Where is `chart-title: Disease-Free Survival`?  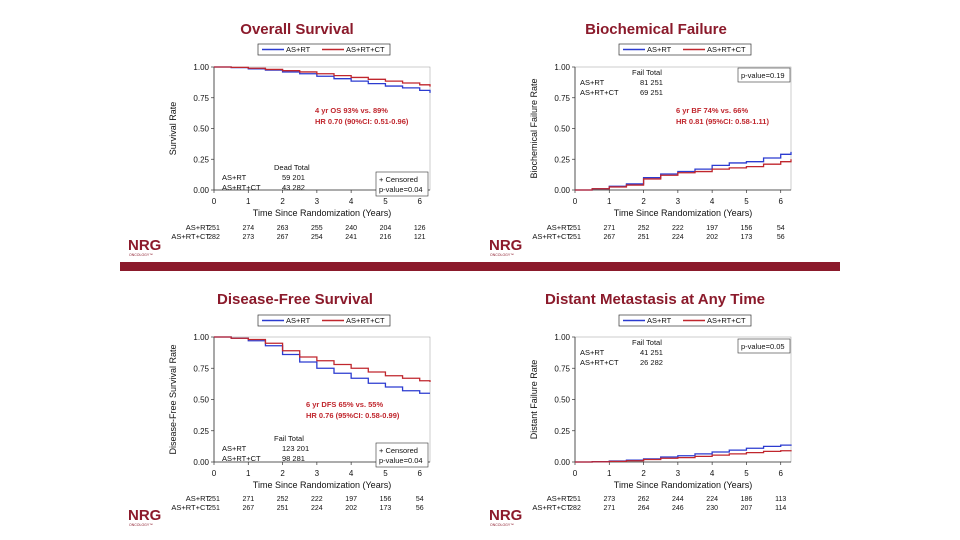 chart-title: Disease-Free Survival is located at coordinates (295, 299).